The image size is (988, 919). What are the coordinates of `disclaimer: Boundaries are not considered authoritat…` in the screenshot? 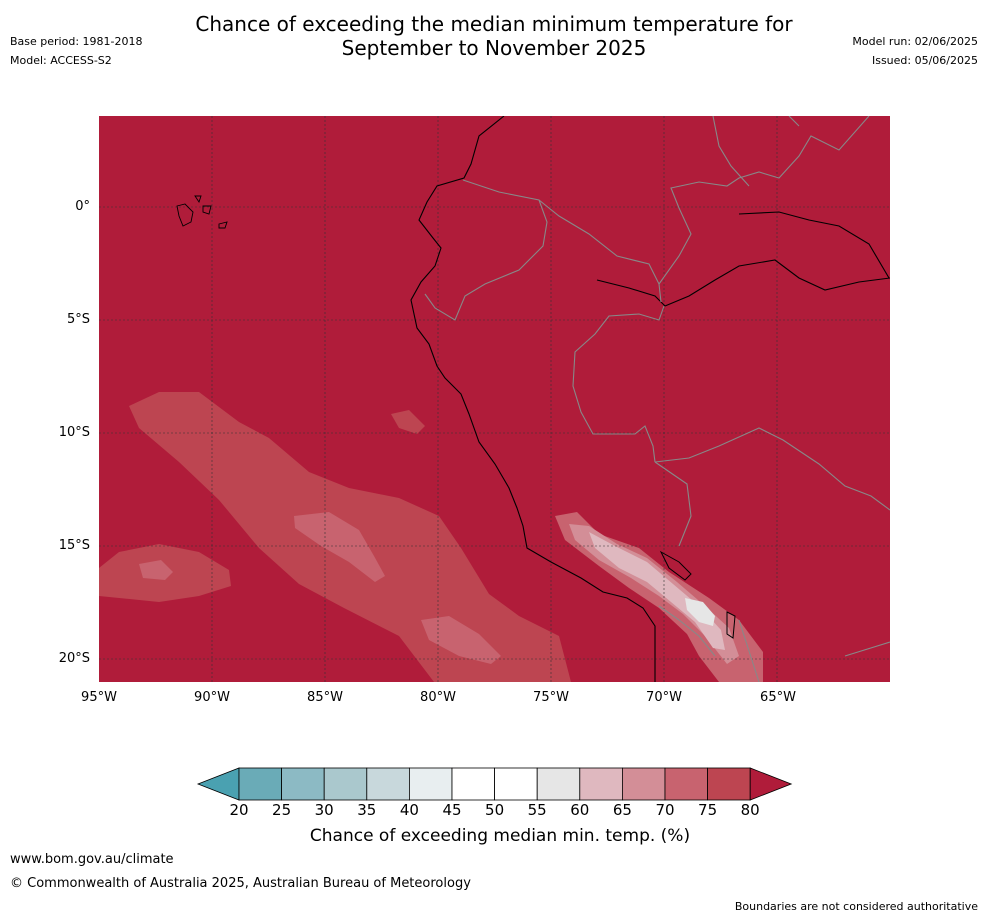 It's located at (856, 906).